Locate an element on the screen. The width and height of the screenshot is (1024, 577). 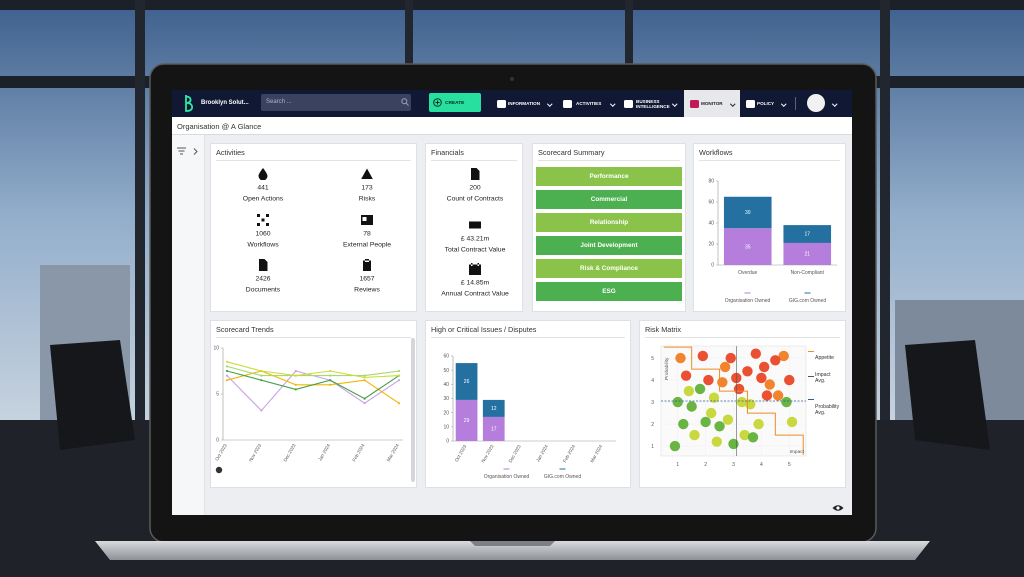
nav-item: MONITOR is located at coordinates (712, 103).